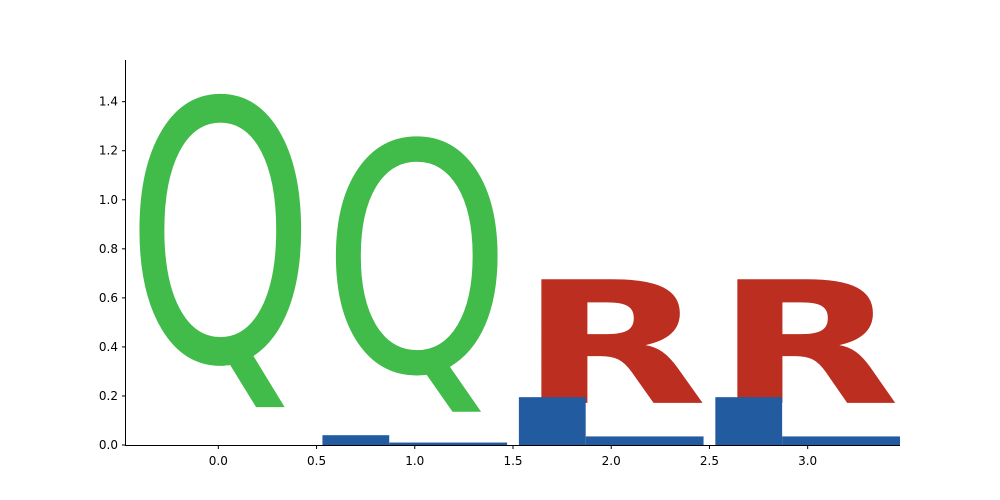  What do you see at coordinates (416, 262) in the screenshot?
I see `glyph-letter-q-1: Q` at bounding box center [416, 262].